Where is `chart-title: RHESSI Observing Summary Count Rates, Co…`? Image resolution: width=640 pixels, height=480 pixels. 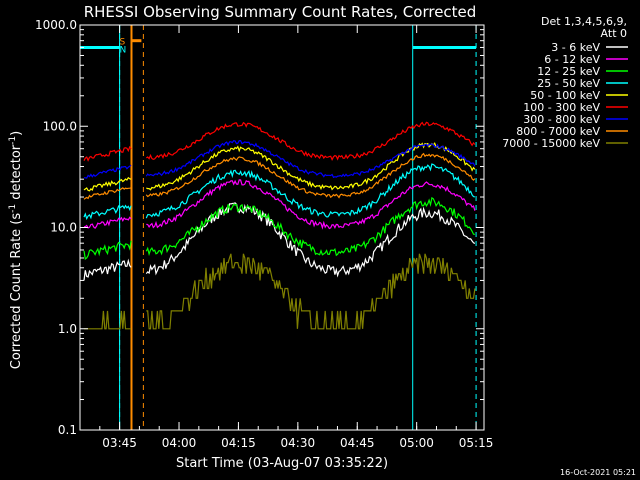
chart-title: RHESSI Observing Summary Count Rates, Co… is located at coordinates (280, 12).